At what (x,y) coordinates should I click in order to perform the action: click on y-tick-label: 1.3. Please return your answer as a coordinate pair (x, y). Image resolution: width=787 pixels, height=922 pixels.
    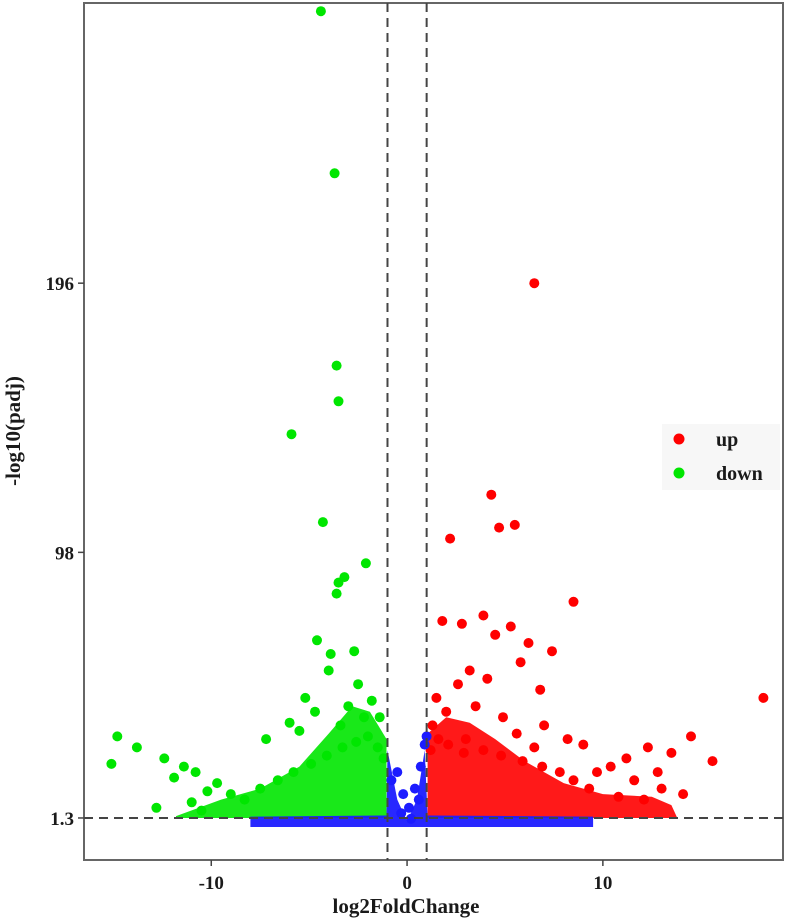
    Looking at the image, I should click on (62, 819).